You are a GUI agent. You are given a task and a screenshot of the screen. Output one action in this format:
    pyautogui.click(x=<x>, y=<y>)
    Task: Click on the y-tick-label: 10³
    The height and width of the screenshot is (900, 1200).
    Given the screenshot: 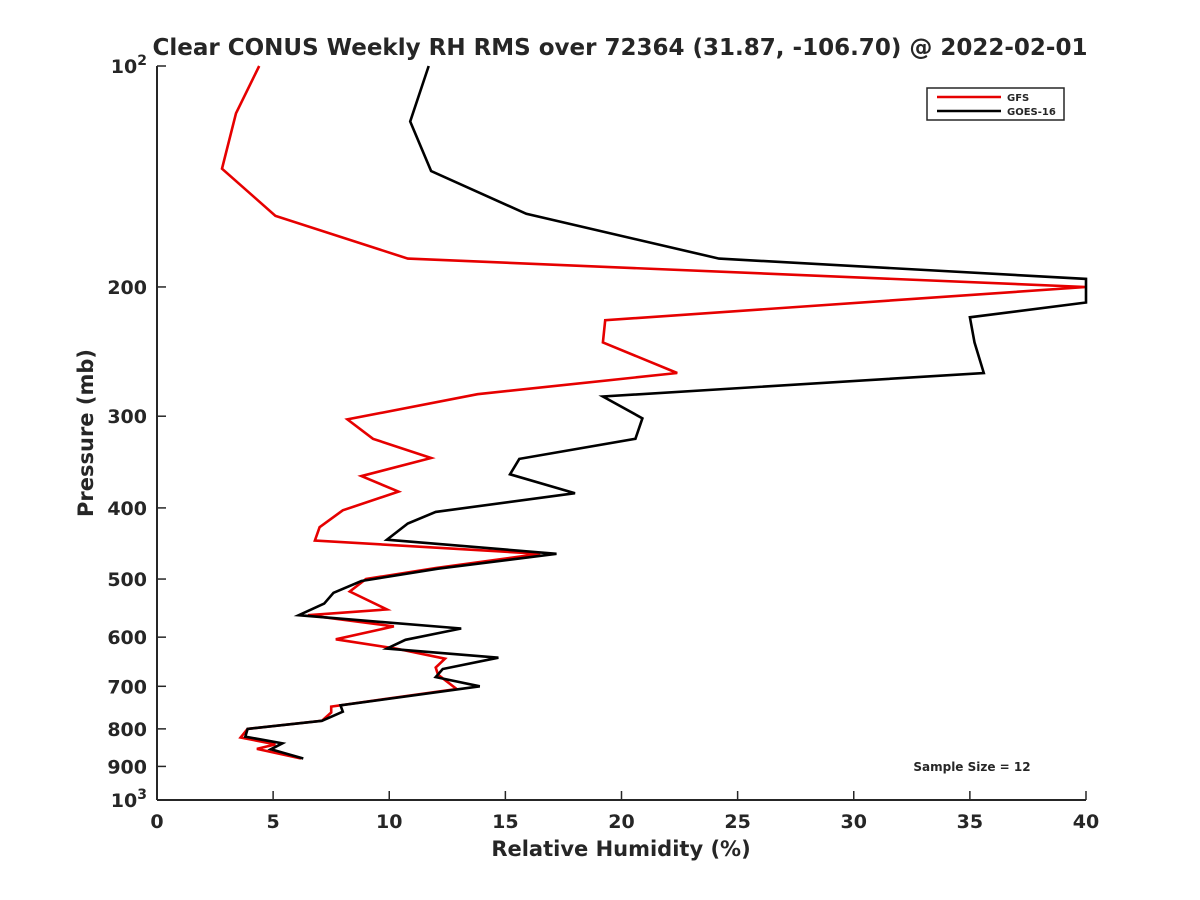 What is the action you would take?
    pyautogui.click(x=129, y=799)
    